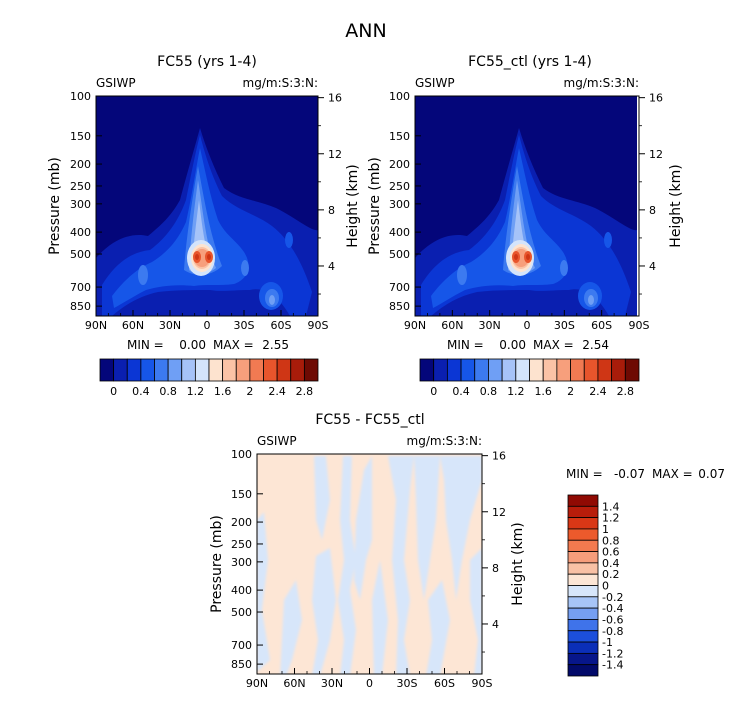 This screenshot has width=733, height=703. I want to click on panel-1-y-tick-label: 850, so click(80, 306).